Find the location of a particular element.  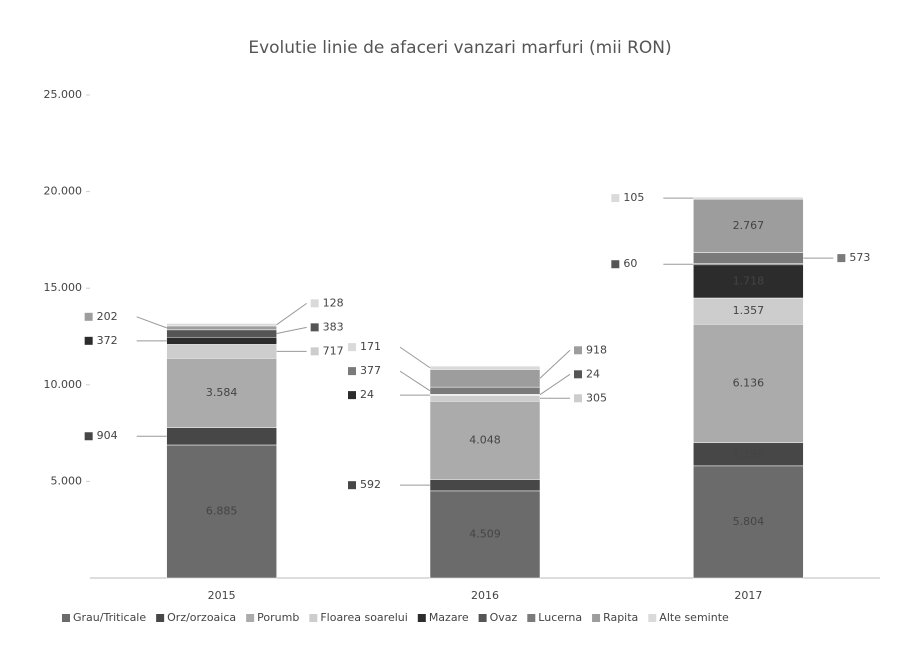

data-label: 305 is located at coordinates (596, 397).